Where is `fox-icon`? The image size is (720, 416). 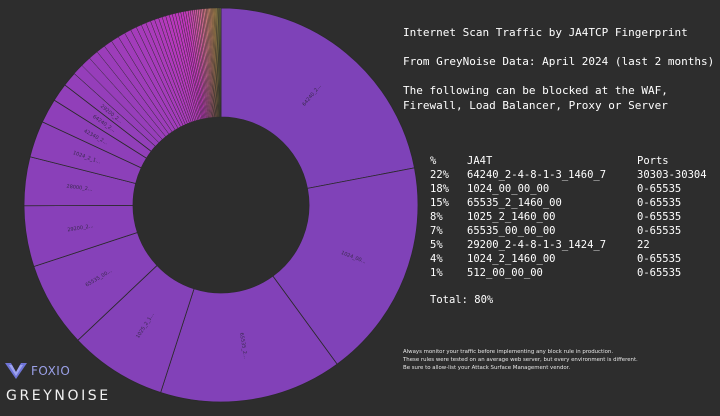
fox-icon is located at coordinates (16, 371).